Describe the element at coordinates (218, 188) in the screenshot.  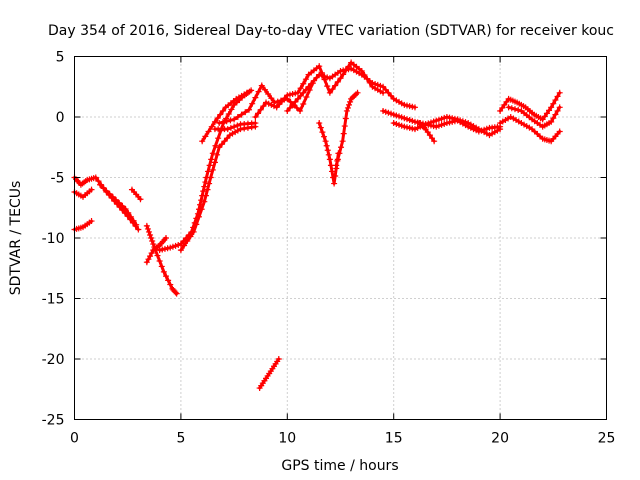
I see `series-arc-i` at that location.